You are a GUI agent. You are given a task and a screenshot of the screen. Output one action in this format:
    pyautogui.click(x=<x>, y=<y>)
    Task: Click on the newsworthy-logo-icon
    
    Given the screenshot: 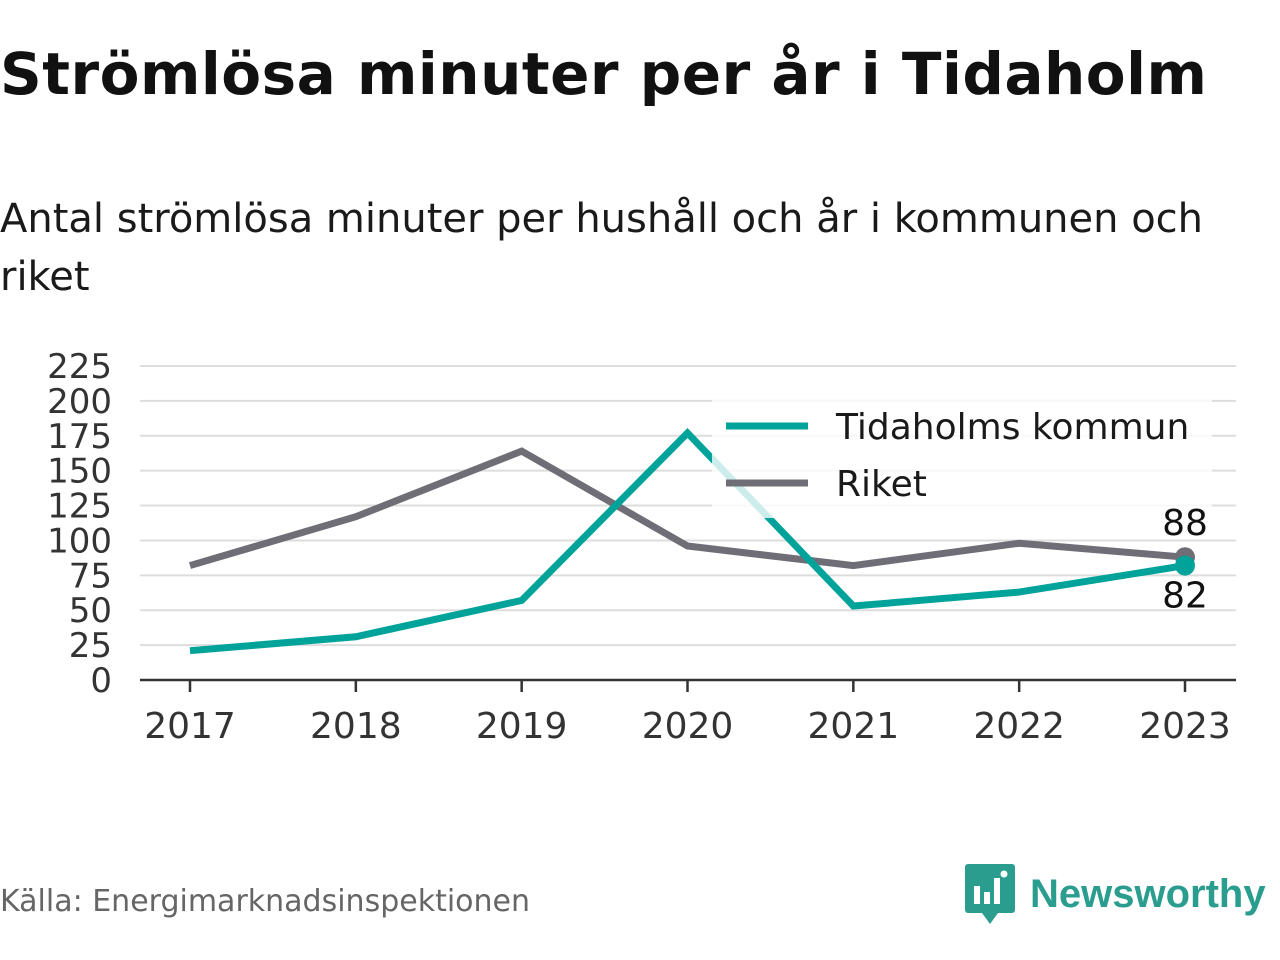 What is the action you would take?
    pyautogui.click(x=990, y=894)
    